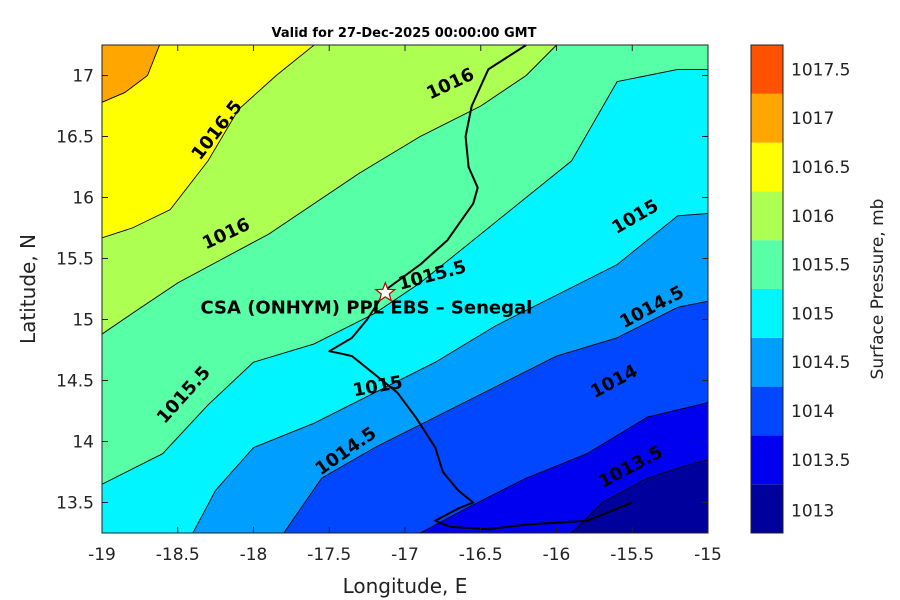 The image size is (900, 600). What do you see at coordinates (83, 321) in the screenshot?
I see `y-tick-label: 15` at bounding box center [83, 321].